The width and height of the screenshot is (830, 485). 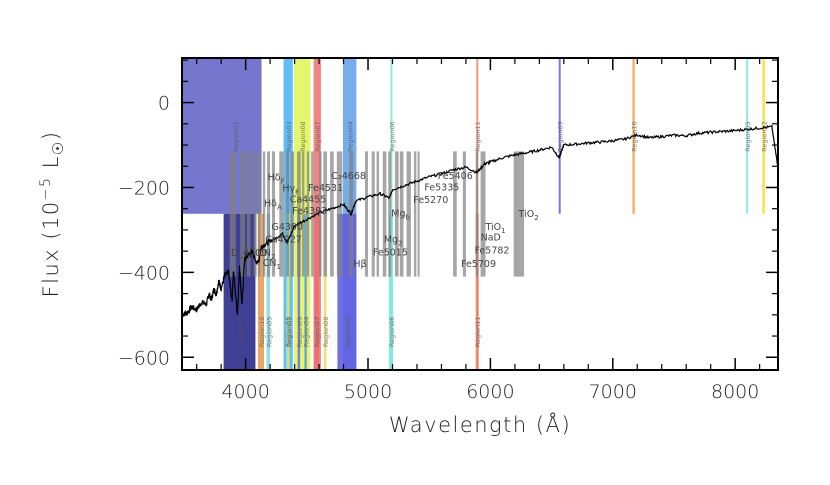 What do you see at coordinates (480, 424) in the screenshot?
I see `x-axis-title: Wavelength (Å)` at bounding box center [480, 424].